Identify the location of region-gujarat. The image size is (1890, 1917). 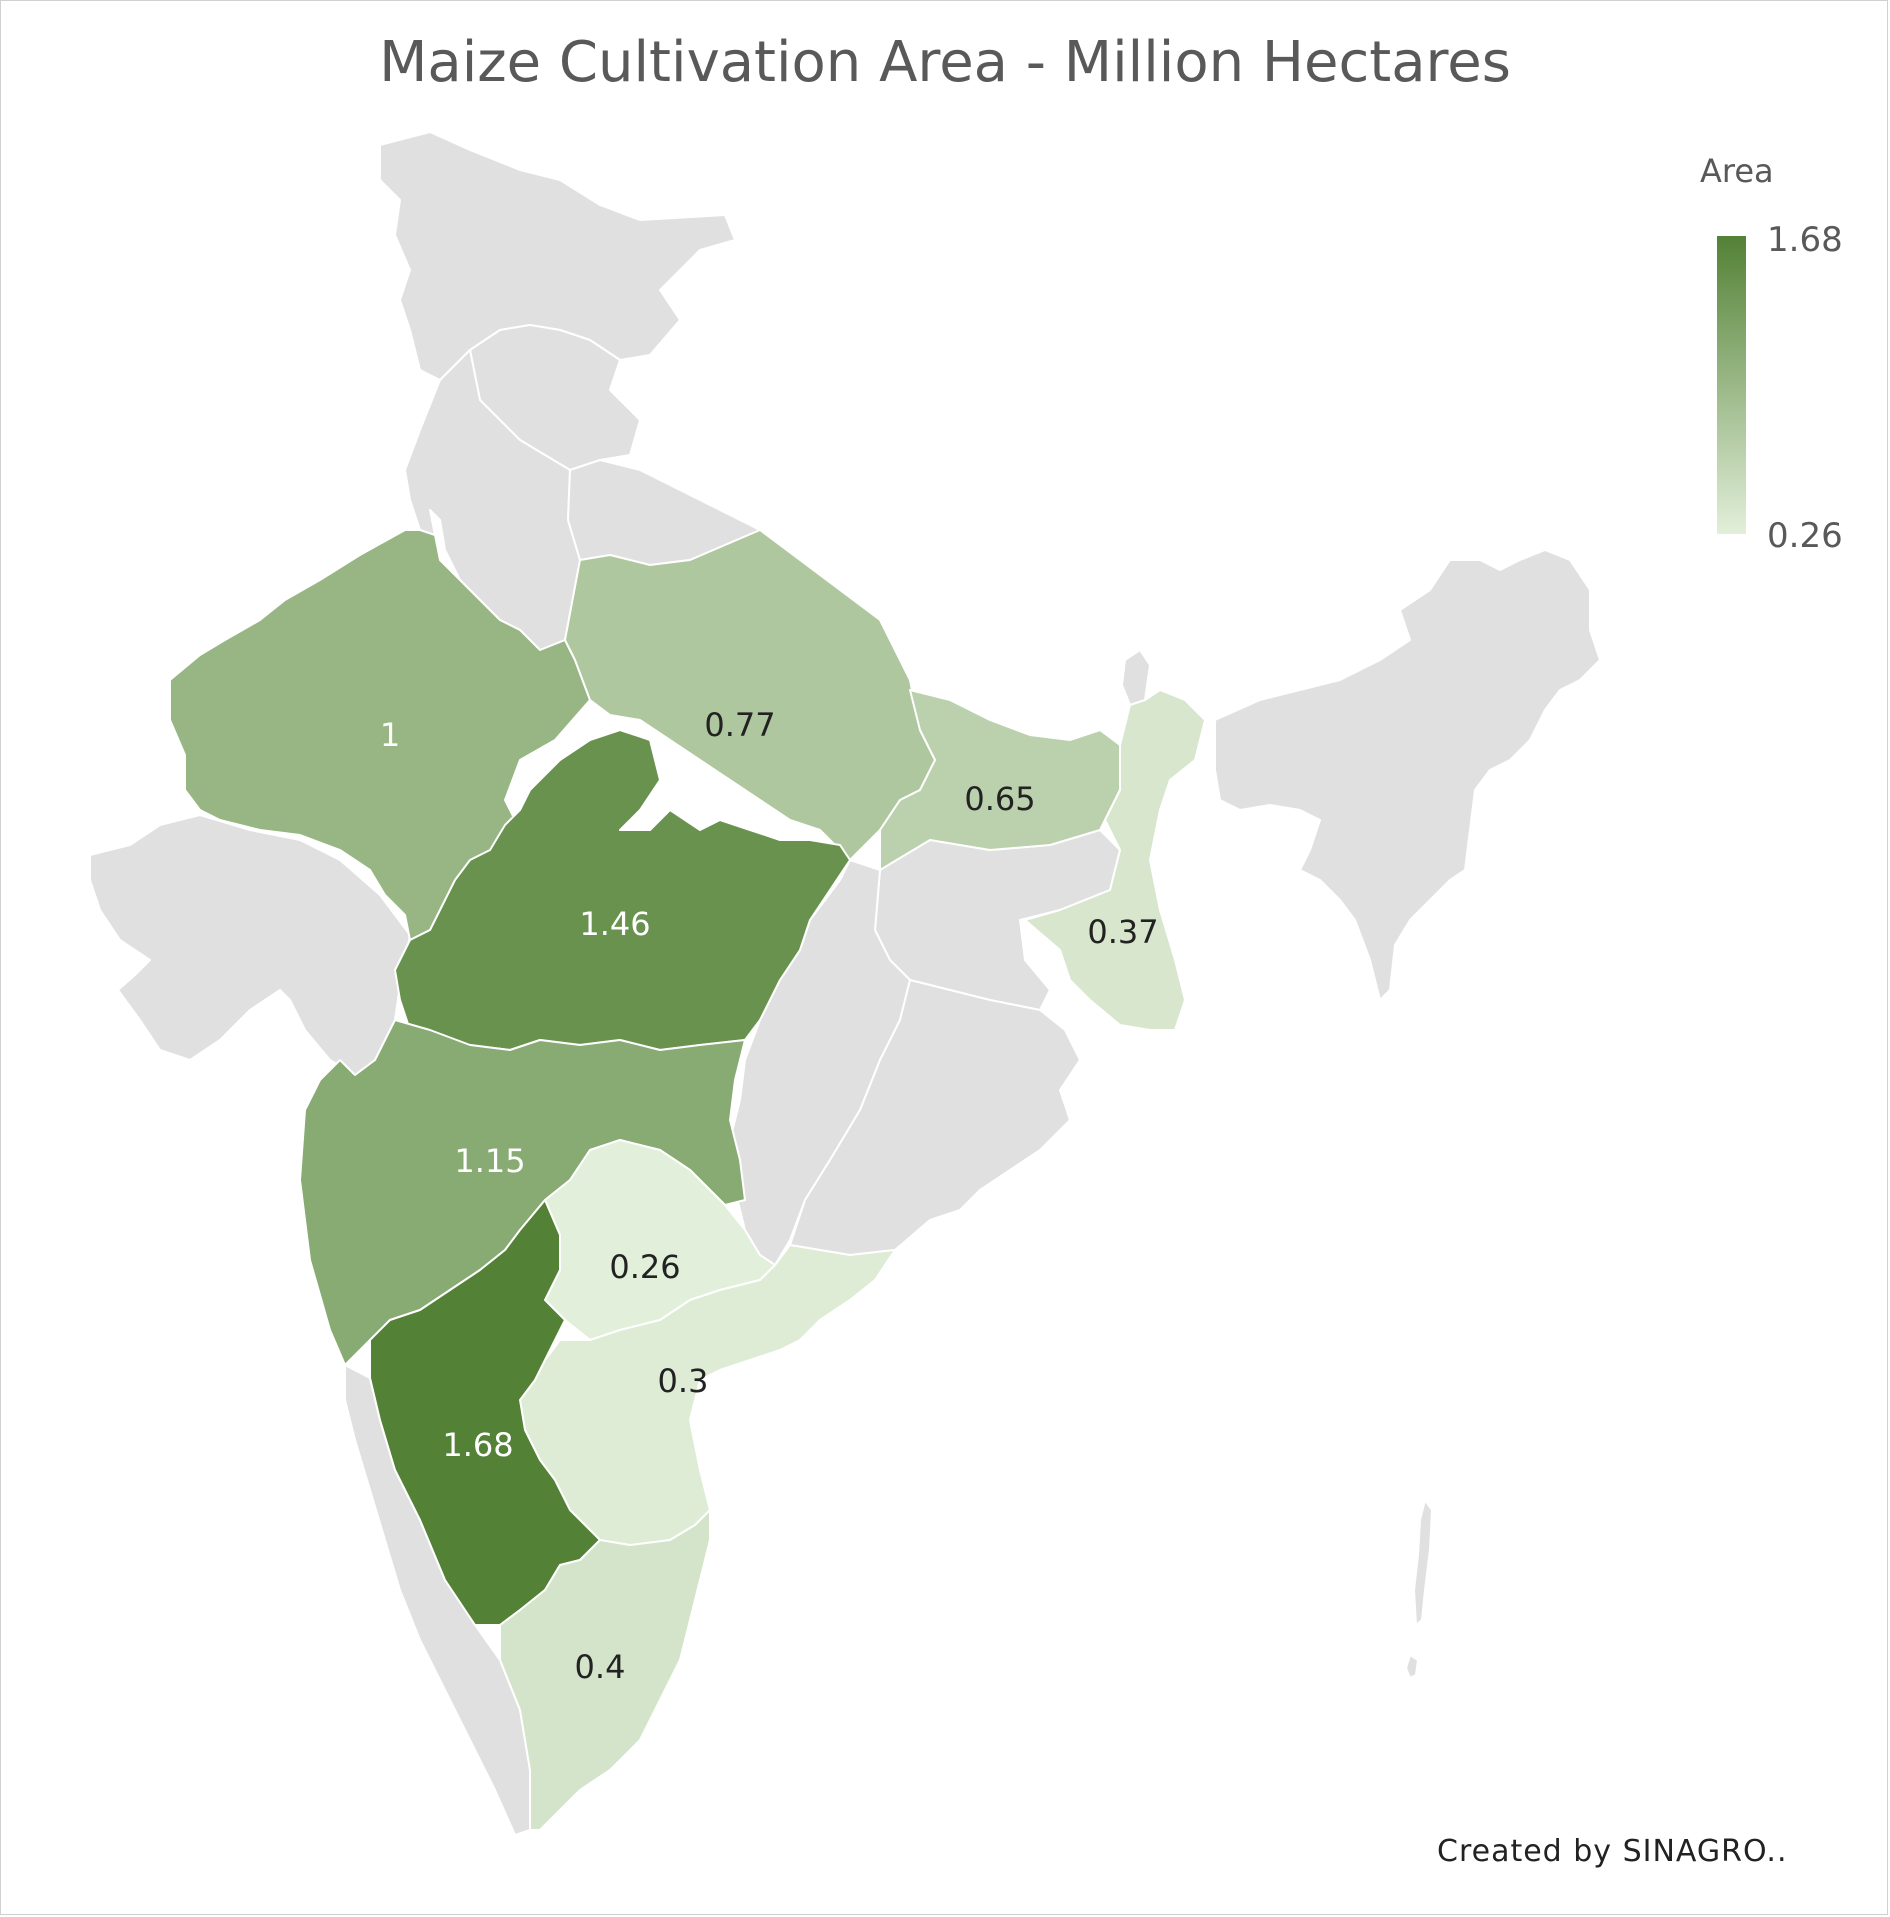
(250, 945).